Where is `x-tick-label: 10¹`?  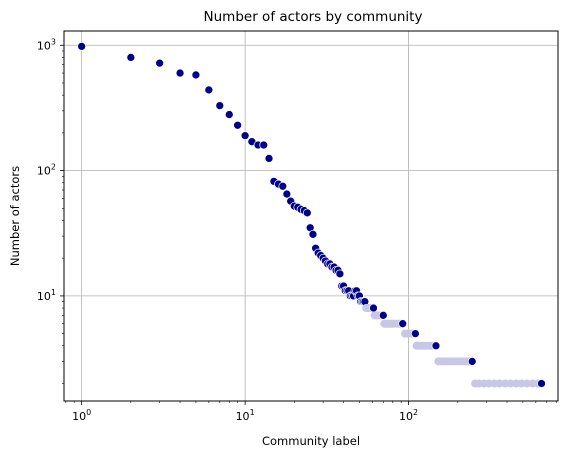 x-tick-label: 10¹ is located at coordinates (245, 415).